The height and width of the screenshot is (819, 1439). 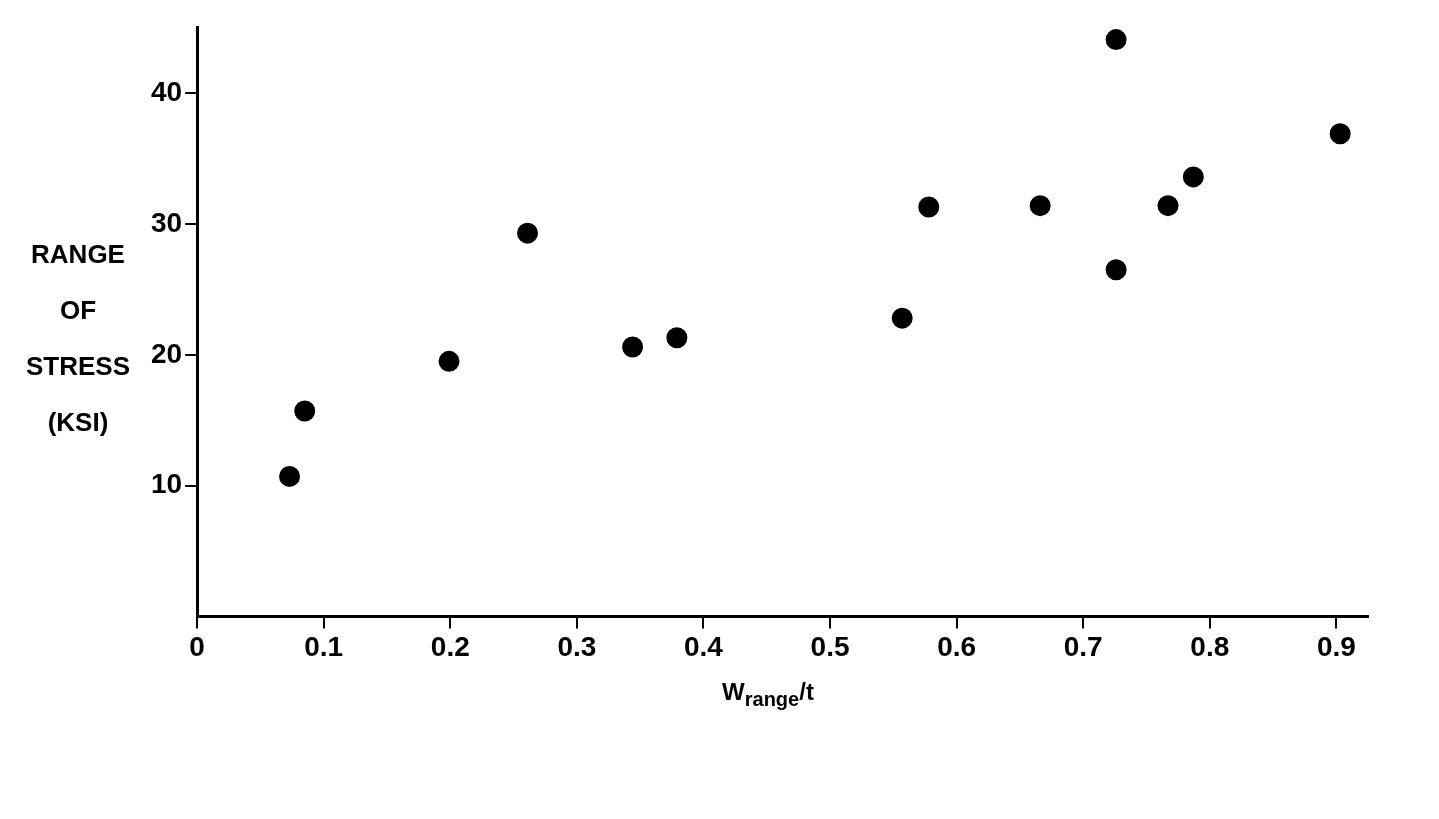 I want to click on x-tick-label: 0.9, so click(x=1336, y=646).